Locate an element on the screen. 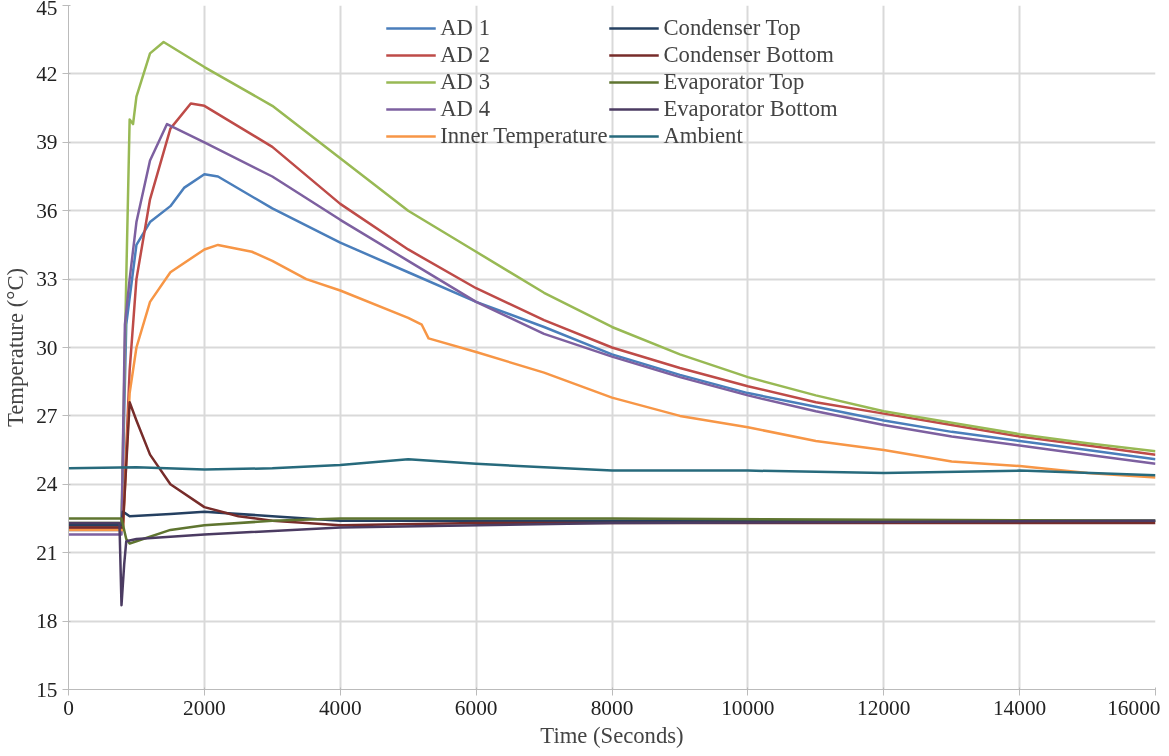 This screenshot has width=1169, height=756. x-tick-label: 8000 is located at coordinates (612, 707).